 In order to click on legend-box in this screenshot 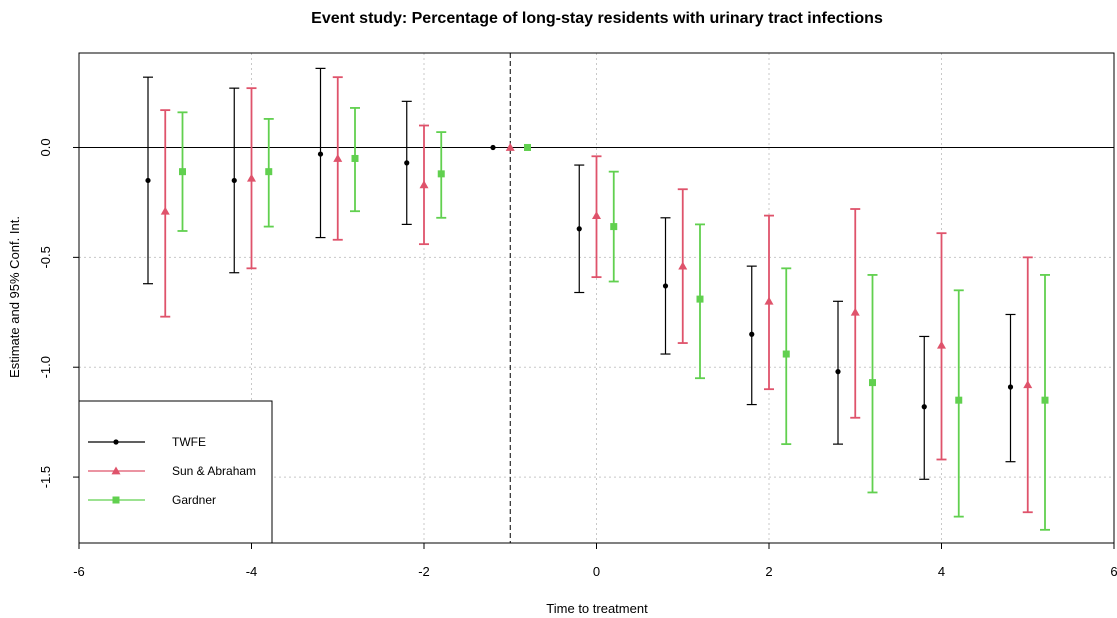, I will do `click(175, 472)`.